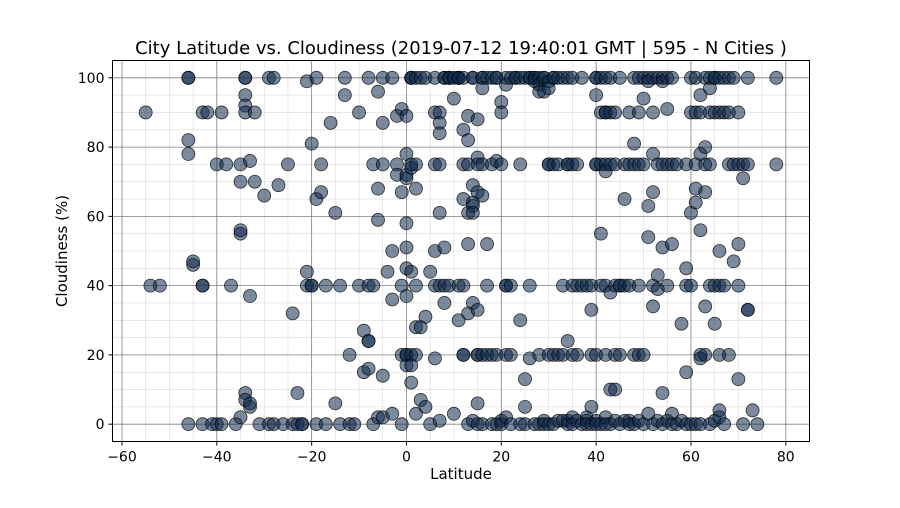 This screenshot has height=508, width=900. What do you see at coordinates (451, 453) in the screenshot?
I see `x-axis-ticks: −60 −40 −20 0 20 40 60 80` at bounding box center [451, 453].